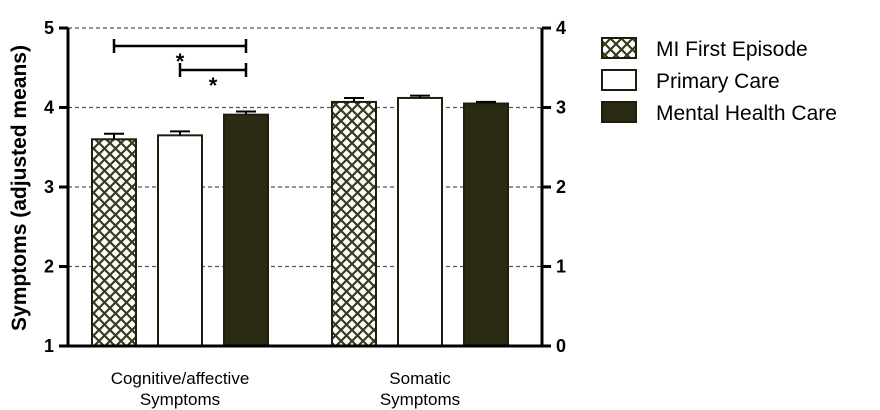  I want to click on y2-tick-label: 1, so click(561, 267).